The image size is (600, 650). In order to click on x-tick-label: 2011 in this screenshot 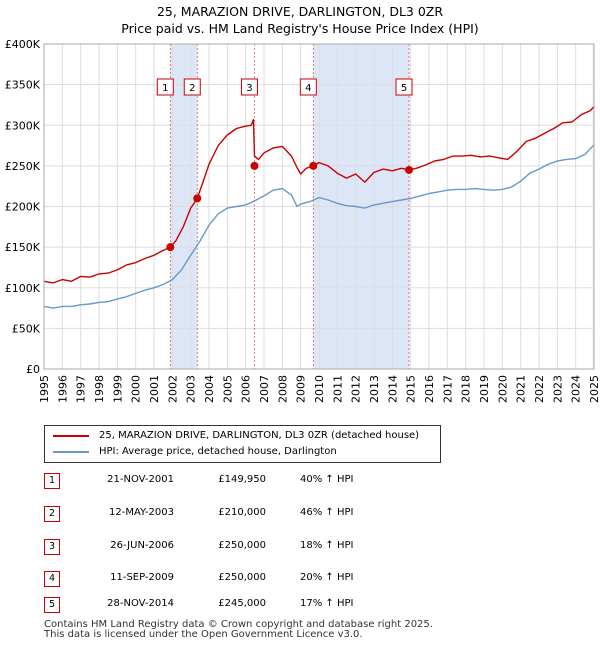, I will do `click(337, 389)`.